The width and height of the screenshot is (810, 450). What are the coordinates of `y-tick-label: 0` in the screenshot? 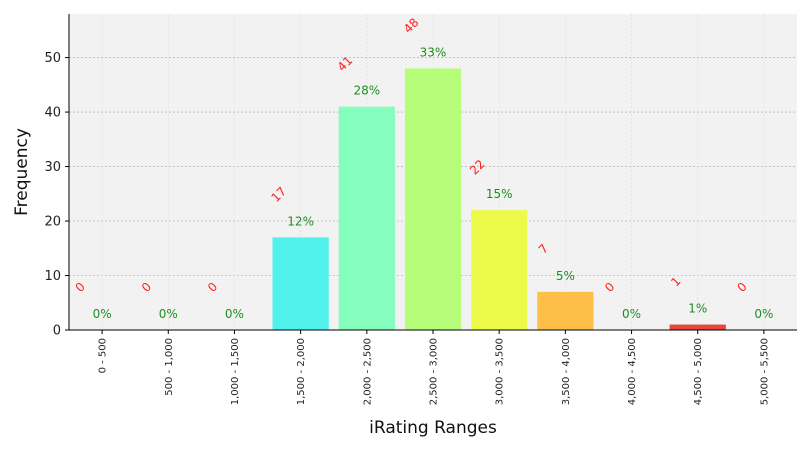 It's located at (57, 331).